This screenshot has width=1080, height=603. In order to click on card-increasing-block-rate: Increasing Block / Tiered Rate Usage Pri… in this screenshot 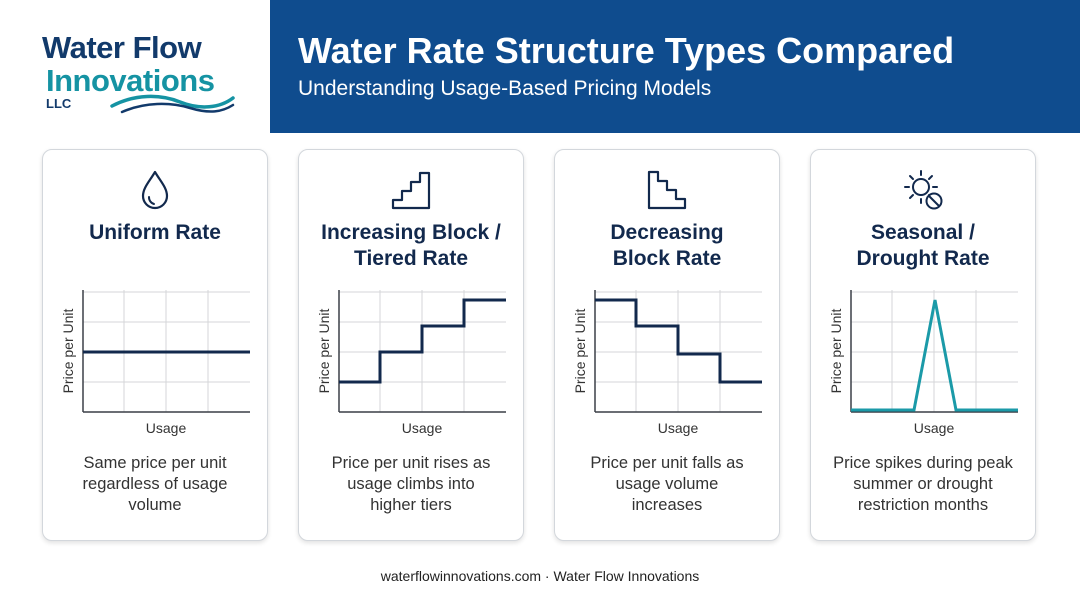, I will do `click(411, 345)`.